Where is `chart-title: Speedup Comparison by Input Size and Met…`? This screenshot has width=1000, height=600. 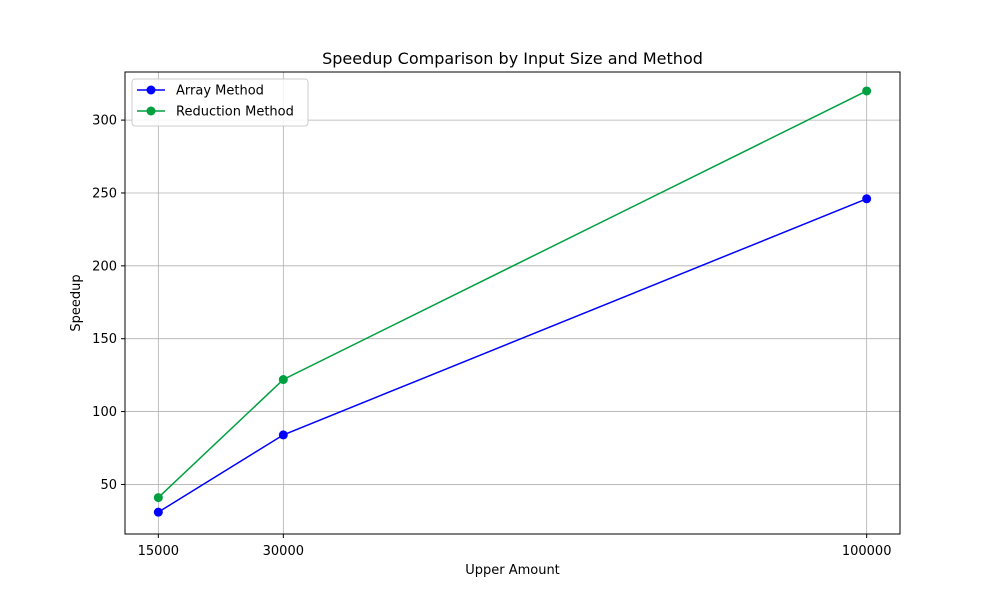 chart-title: Speedup Comparison by Input Size and Met… is located at coordinates (512, 58).